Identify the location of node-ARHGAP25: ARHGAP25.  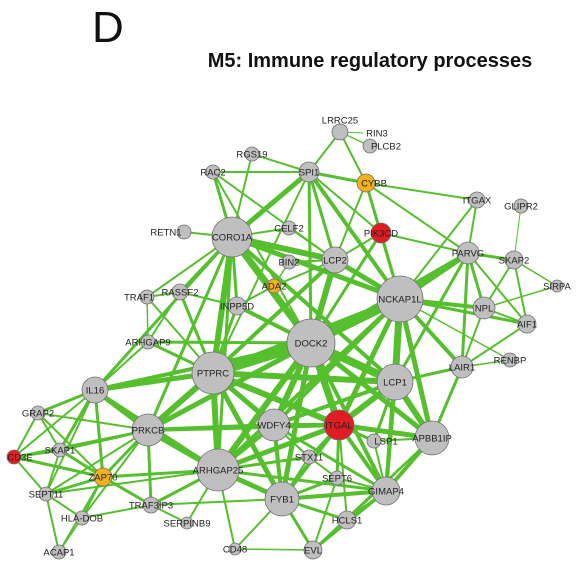
(218, 470).